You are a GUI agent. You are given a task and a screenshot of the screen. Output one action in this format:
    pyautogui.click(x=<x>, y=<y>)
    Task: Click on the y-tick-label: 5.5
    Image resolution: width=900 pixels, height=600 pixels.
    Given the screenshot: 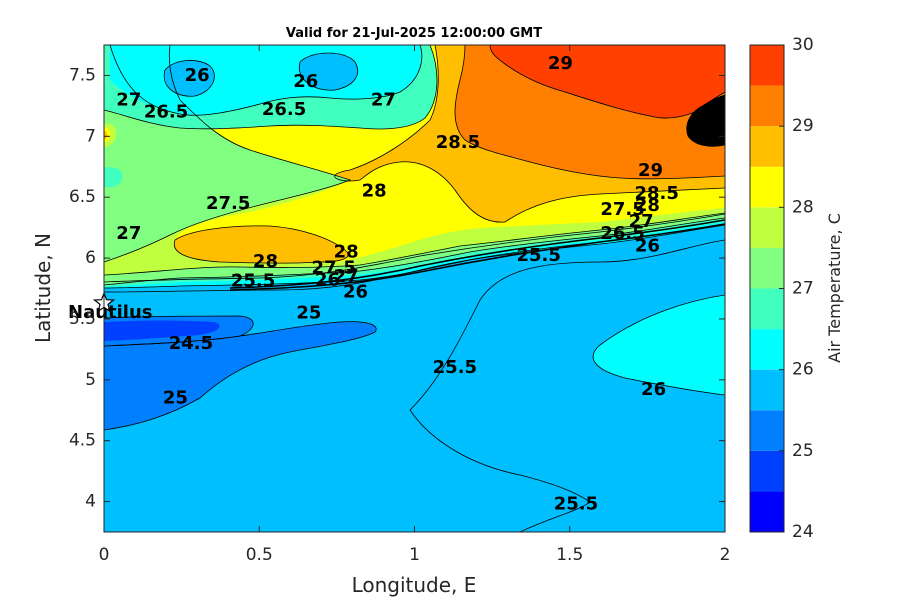 What is the action you would take?
    pyautogui.click(x=82, y=319)
    